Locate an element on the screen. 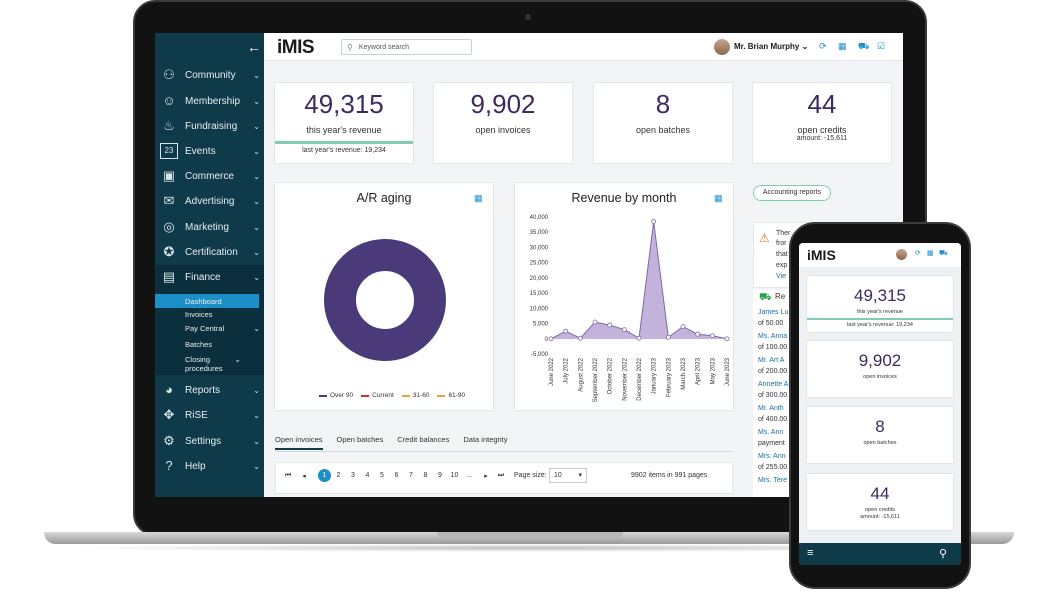 The height and width of the screenshot is (600, 1059). recent-name: Mrs. Tere is located at coordinates (773, 480).